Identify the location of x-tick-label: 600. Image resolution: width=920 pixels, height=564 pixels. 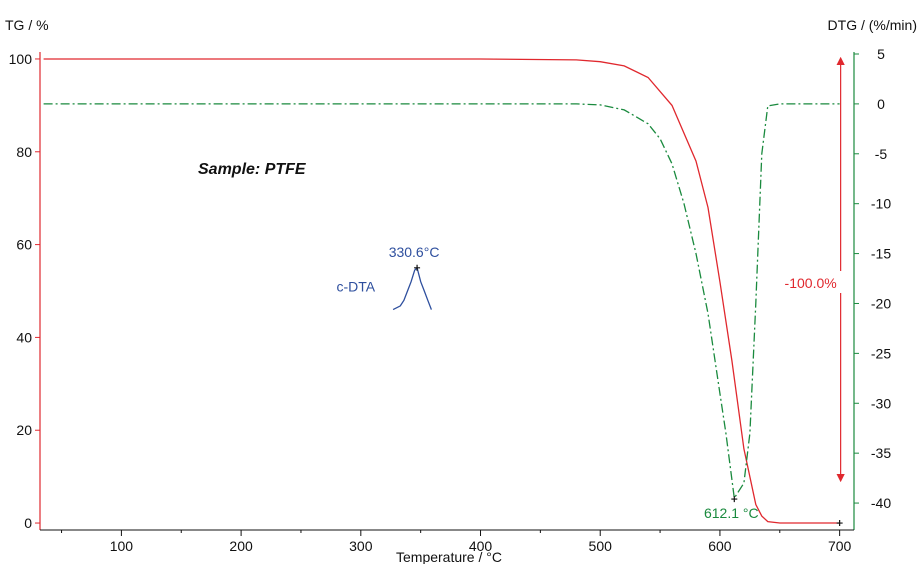
(720, 546).